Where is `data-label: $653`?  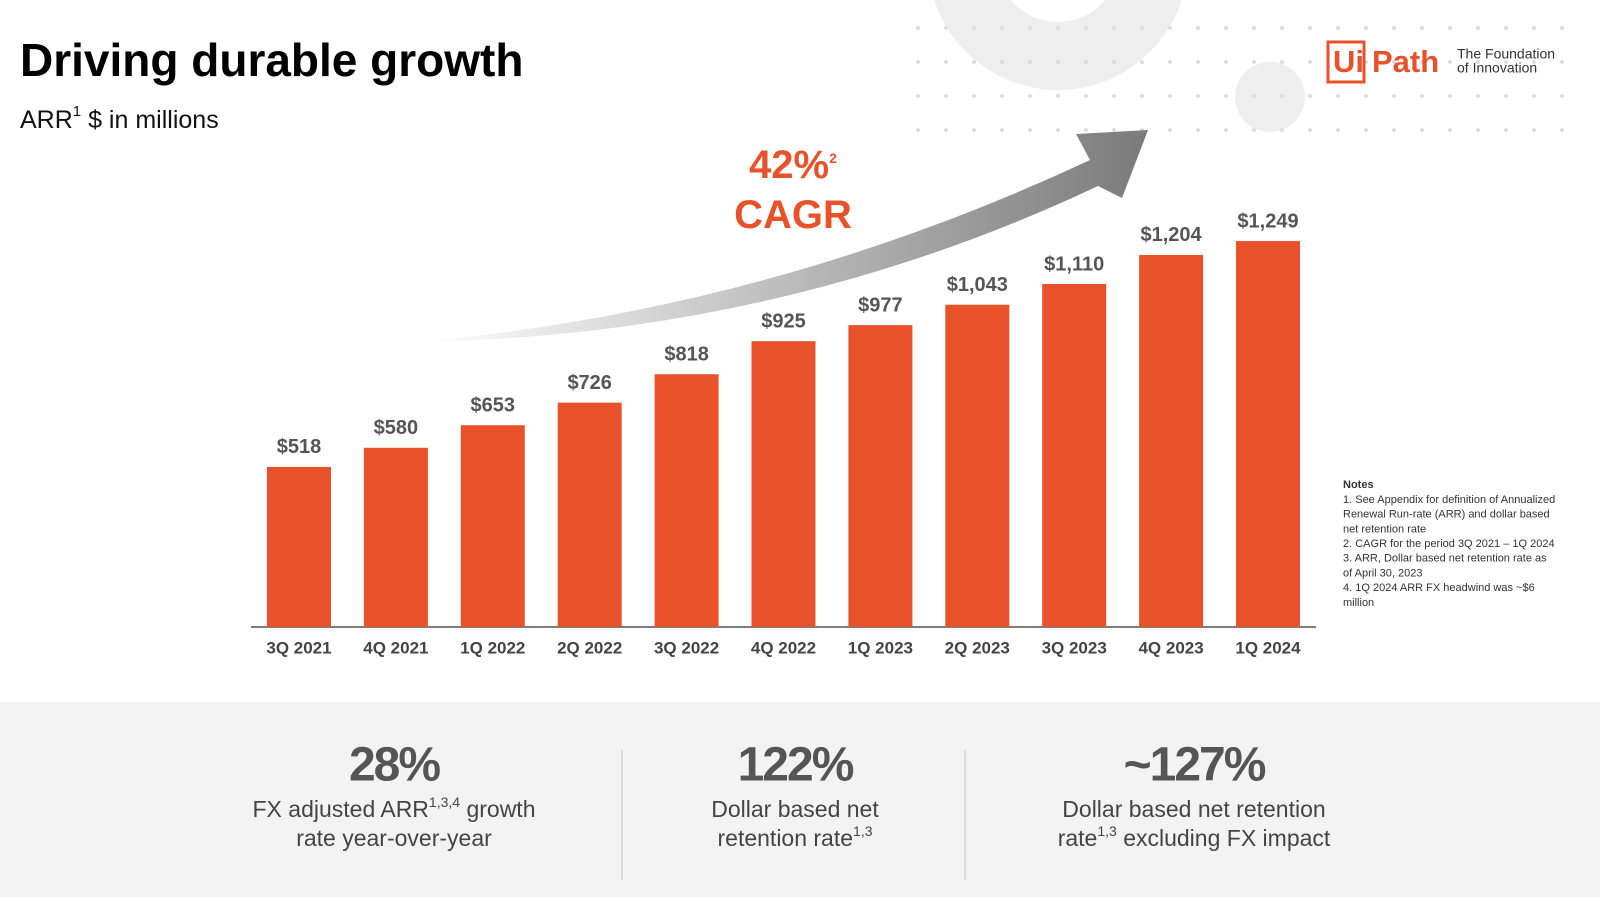 data-label: $653 is located at coordinates (493, 406).